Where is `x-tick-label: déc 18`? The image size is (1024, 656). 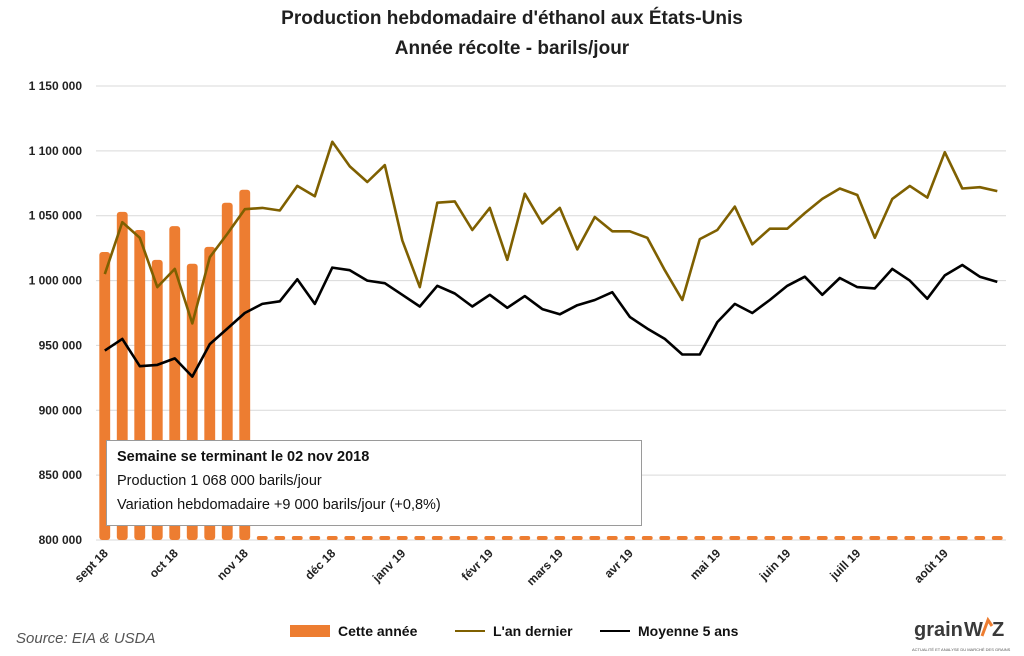
x-tick-label: déc 18 is located at coordinates (320, 564).